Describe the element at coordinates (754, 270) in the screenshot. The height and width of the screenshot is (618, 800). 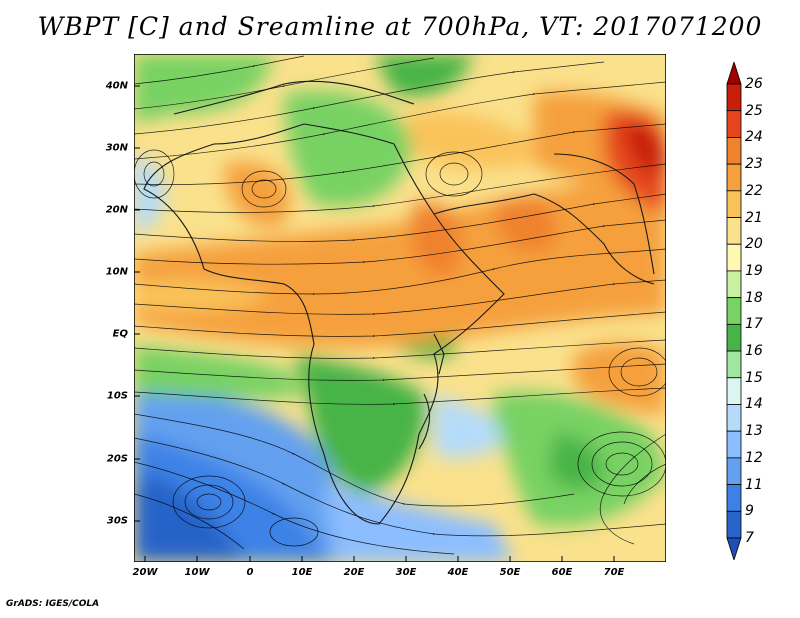
I see `colorbar-label: 19` at that location.